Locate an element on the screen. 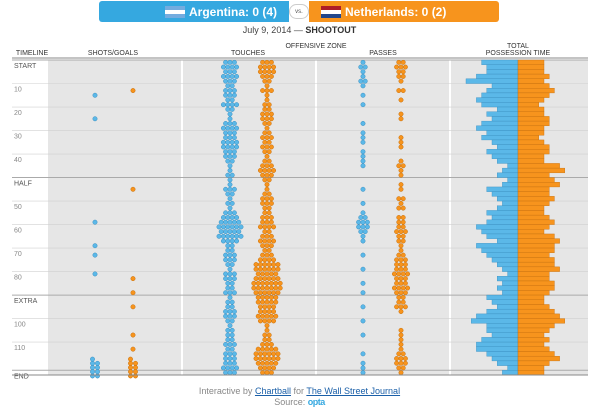 The image size is (599, 407). opta-logo: opta is located at coordinates (316, 402).